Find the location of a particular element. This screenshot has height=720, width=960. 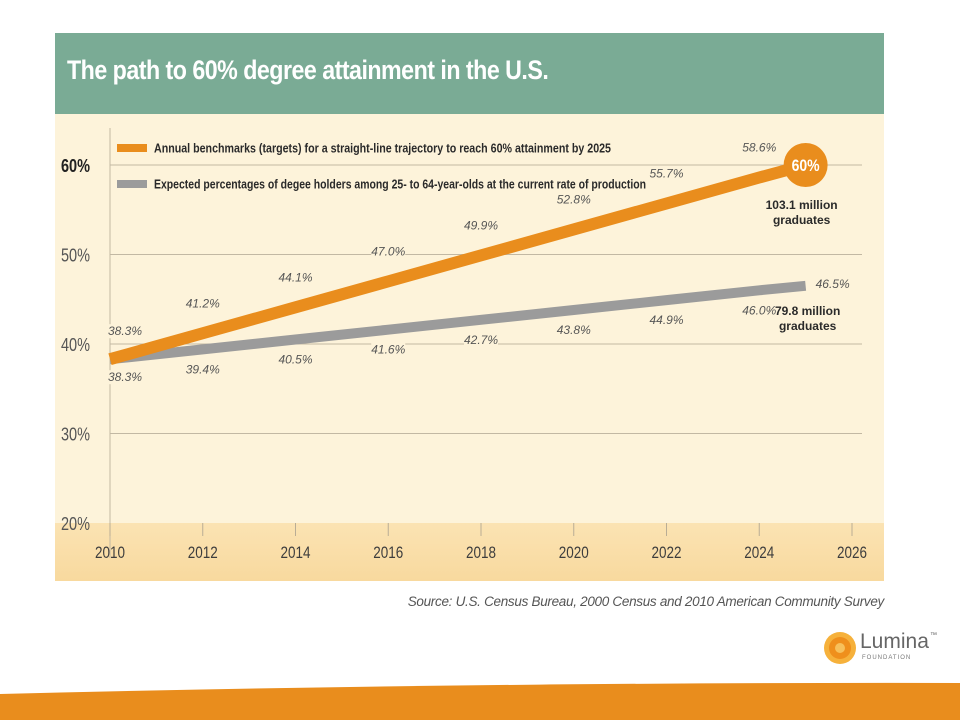

footer-stripe is located at coordinates (480, 701).